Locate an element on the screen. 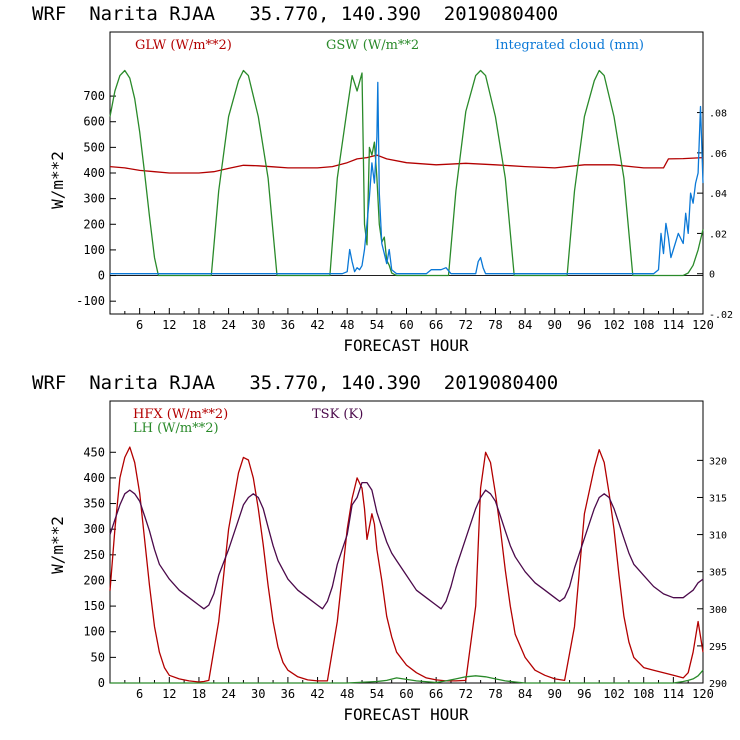  x-tick-label: 78 is located at coordinates (495, 694).